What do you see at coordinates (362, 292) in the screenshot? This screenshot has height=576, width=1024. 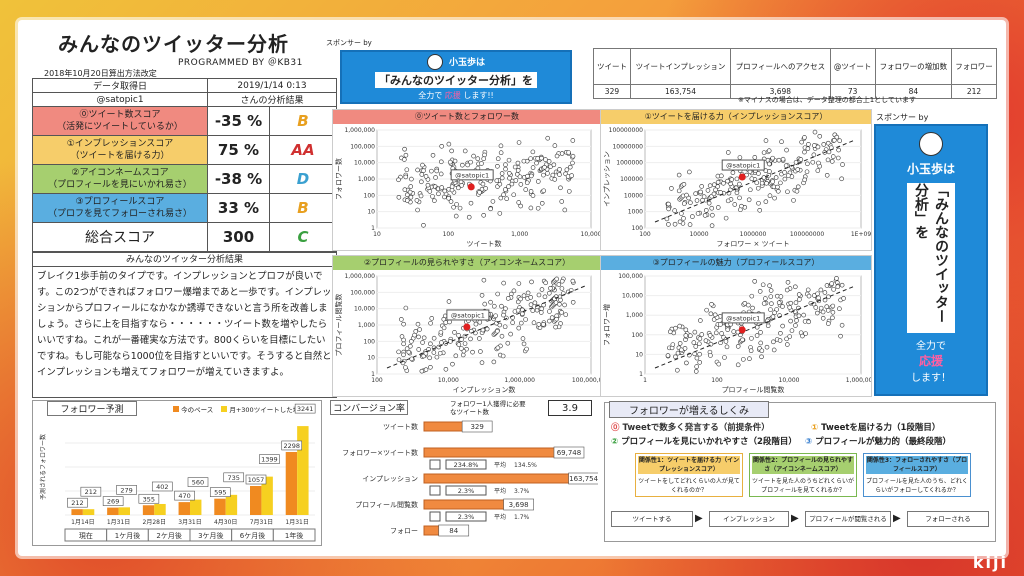 I see `y-tick-label: 100,000` at bounding box center [362, 292].